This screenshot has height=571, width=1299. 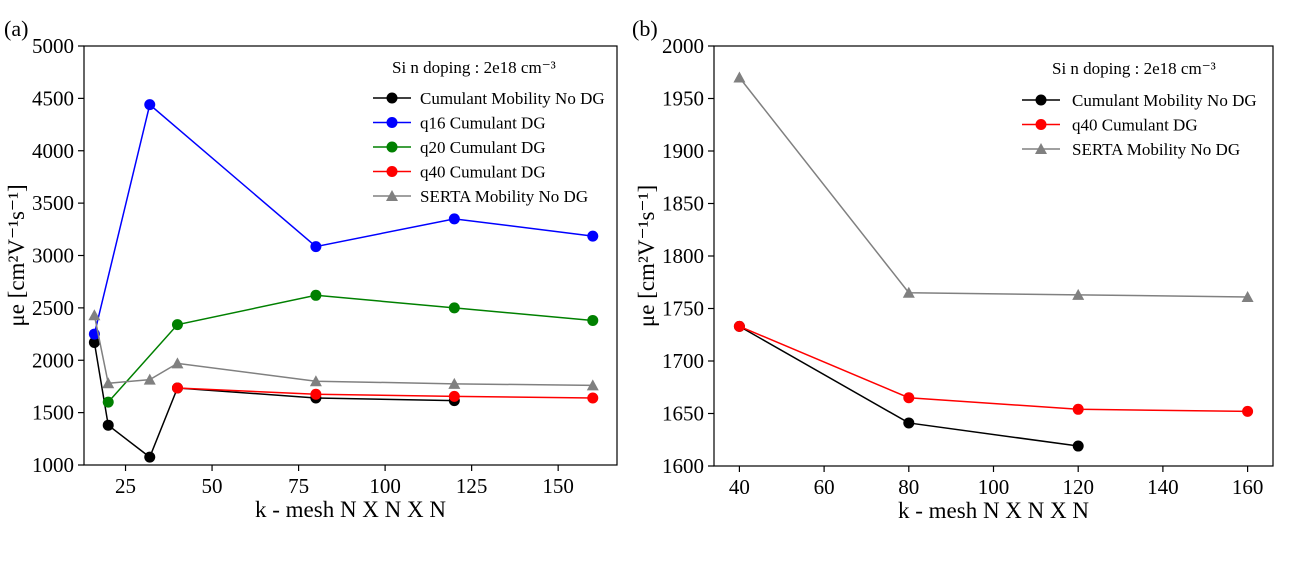 What do you see at coordinates (683, 466) in the screenshot?
I see `y-tick-label: 1600` at bounding box center [683, 466].